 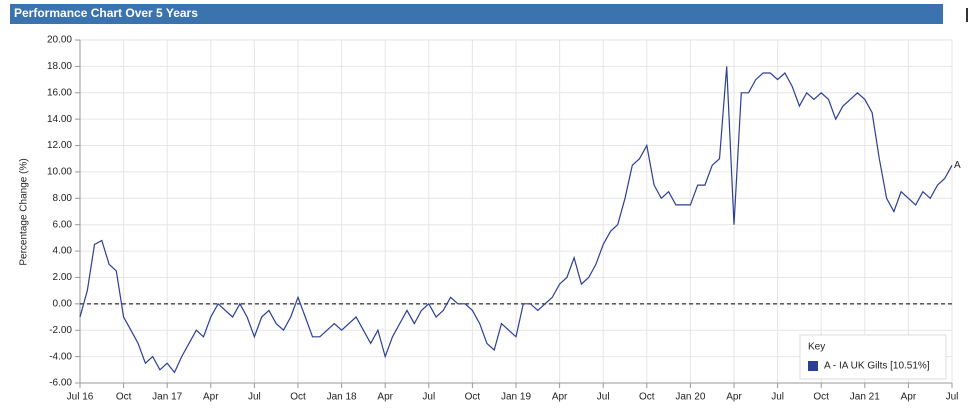 I want to click on y-tick-label: 12.00, so click(x=59, y=145).